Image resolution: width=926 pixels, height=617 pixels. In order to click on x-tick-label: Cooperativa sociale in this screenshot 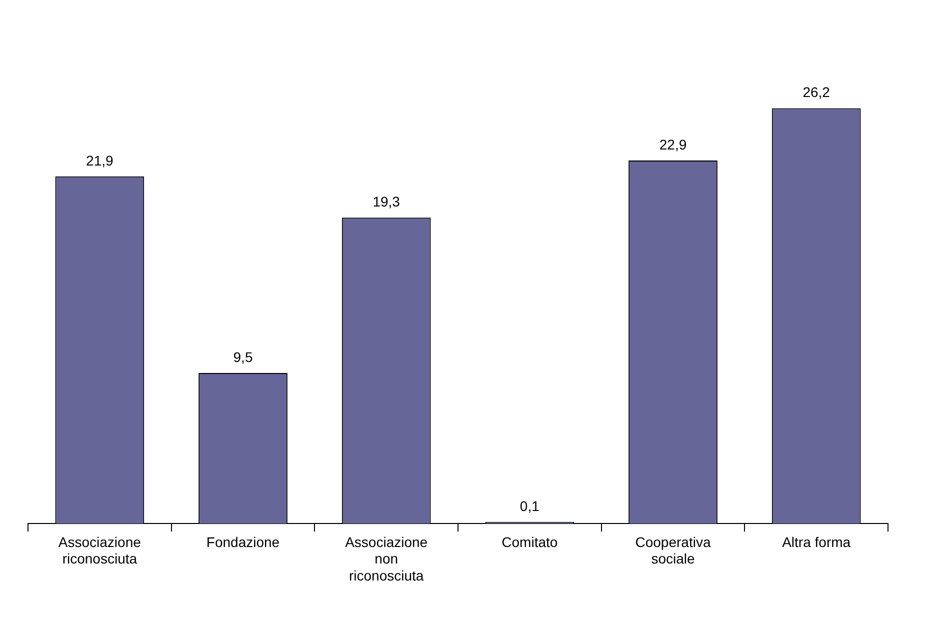, I will do `click(673, 550)`.